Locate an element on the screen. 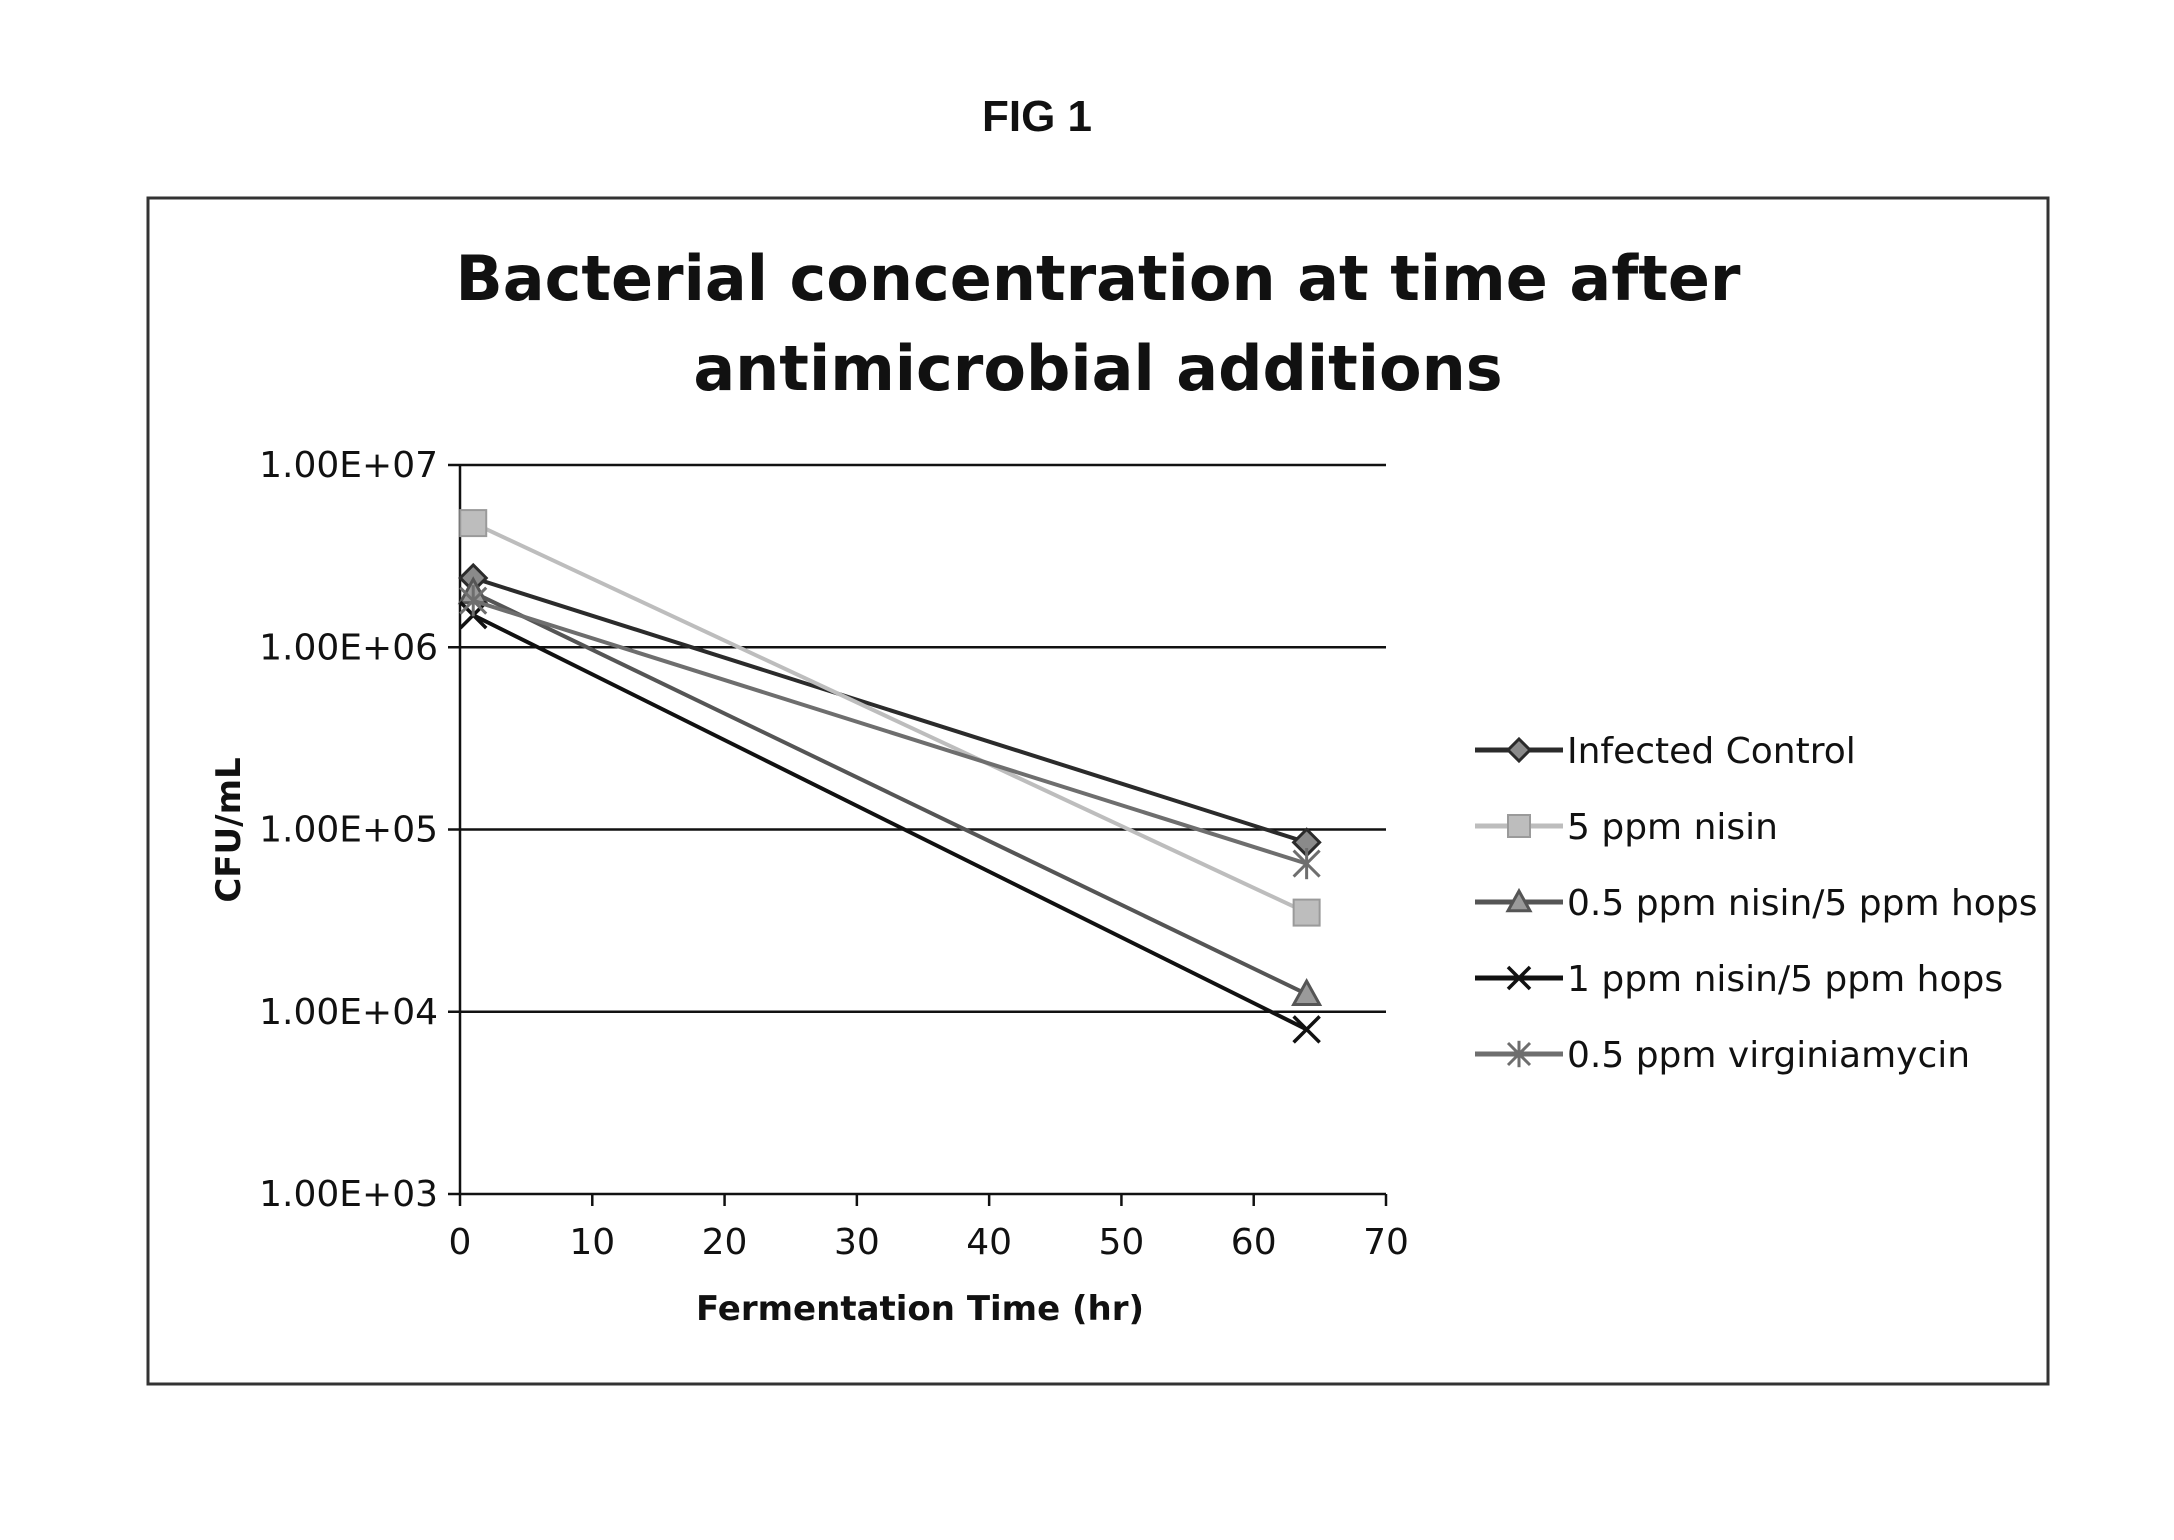 This screenshot has height=1540, width=2174. legend-label: 1 ppm nisin/5 ppm hops is located at coordinates (1785, 979).